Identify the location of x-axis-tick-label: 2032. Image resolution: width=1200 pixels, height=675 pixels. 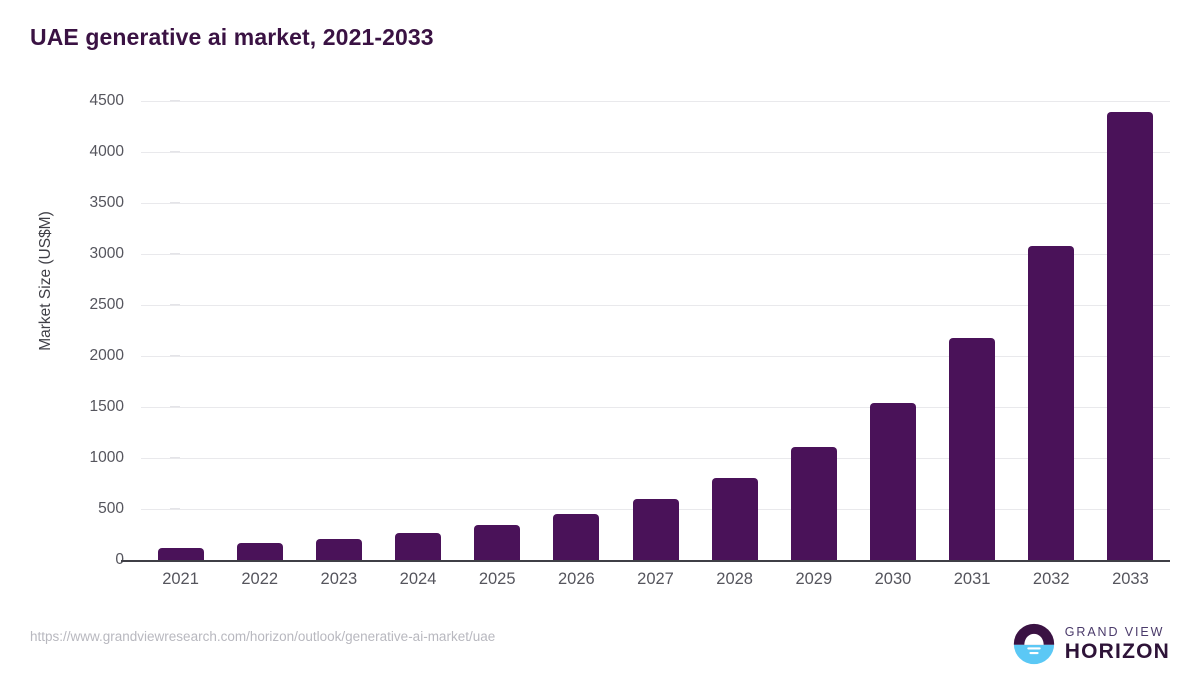
(1051, 579).